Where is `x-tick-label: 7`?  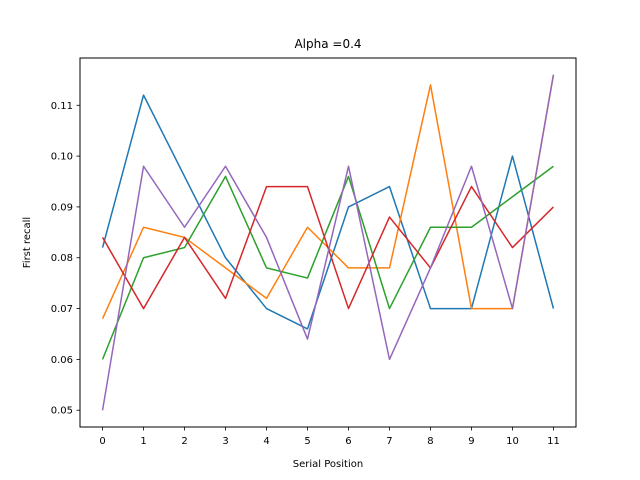 x-tick-label: 7 is located at coordinates (389, 441).